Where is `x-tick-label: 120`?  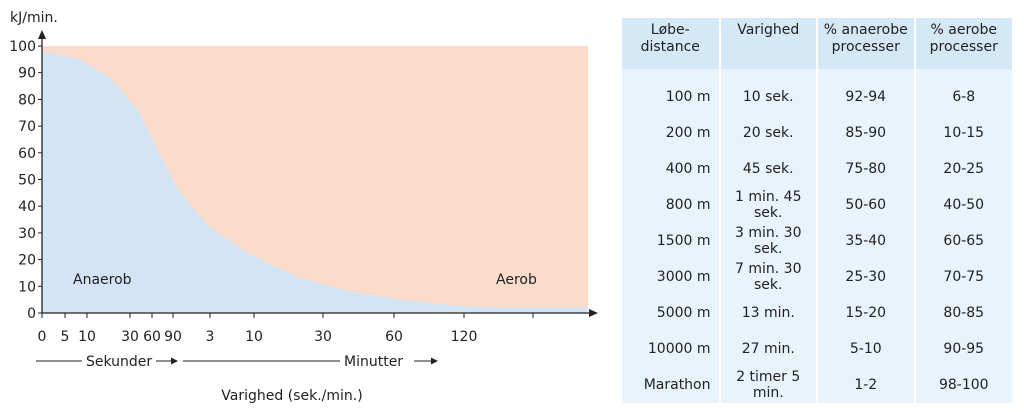
x-tick-label: 120 is located at coordinates (464, 337).